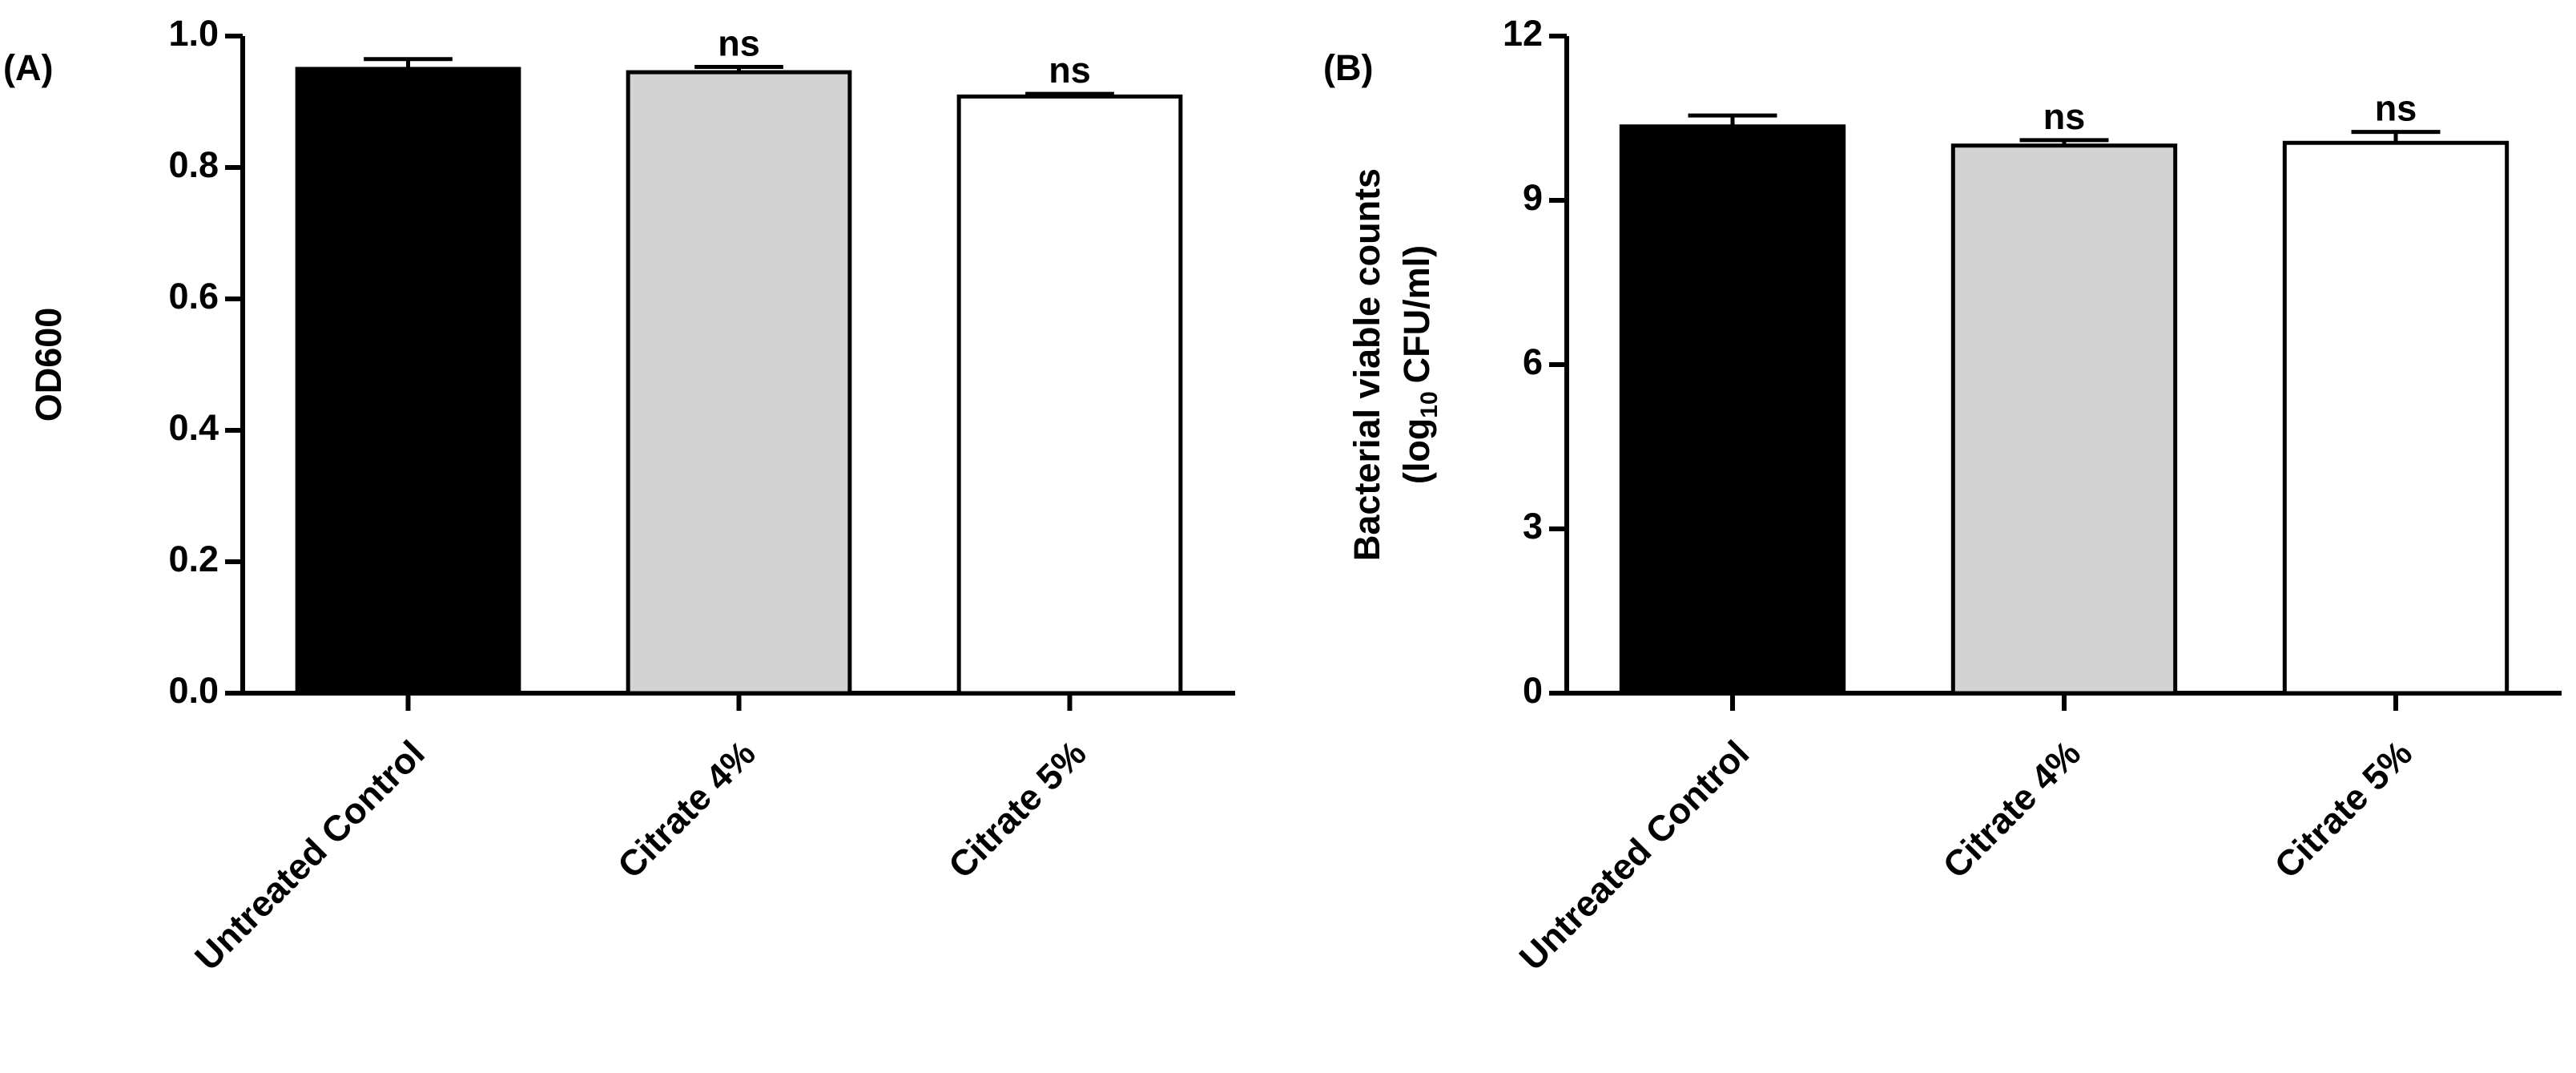 The image size is (2576, 1073). What do you see at coordinates (1533, 526) in the screenshot?
I see `y-tick-label: 3` at bounding box center [1533, 526].